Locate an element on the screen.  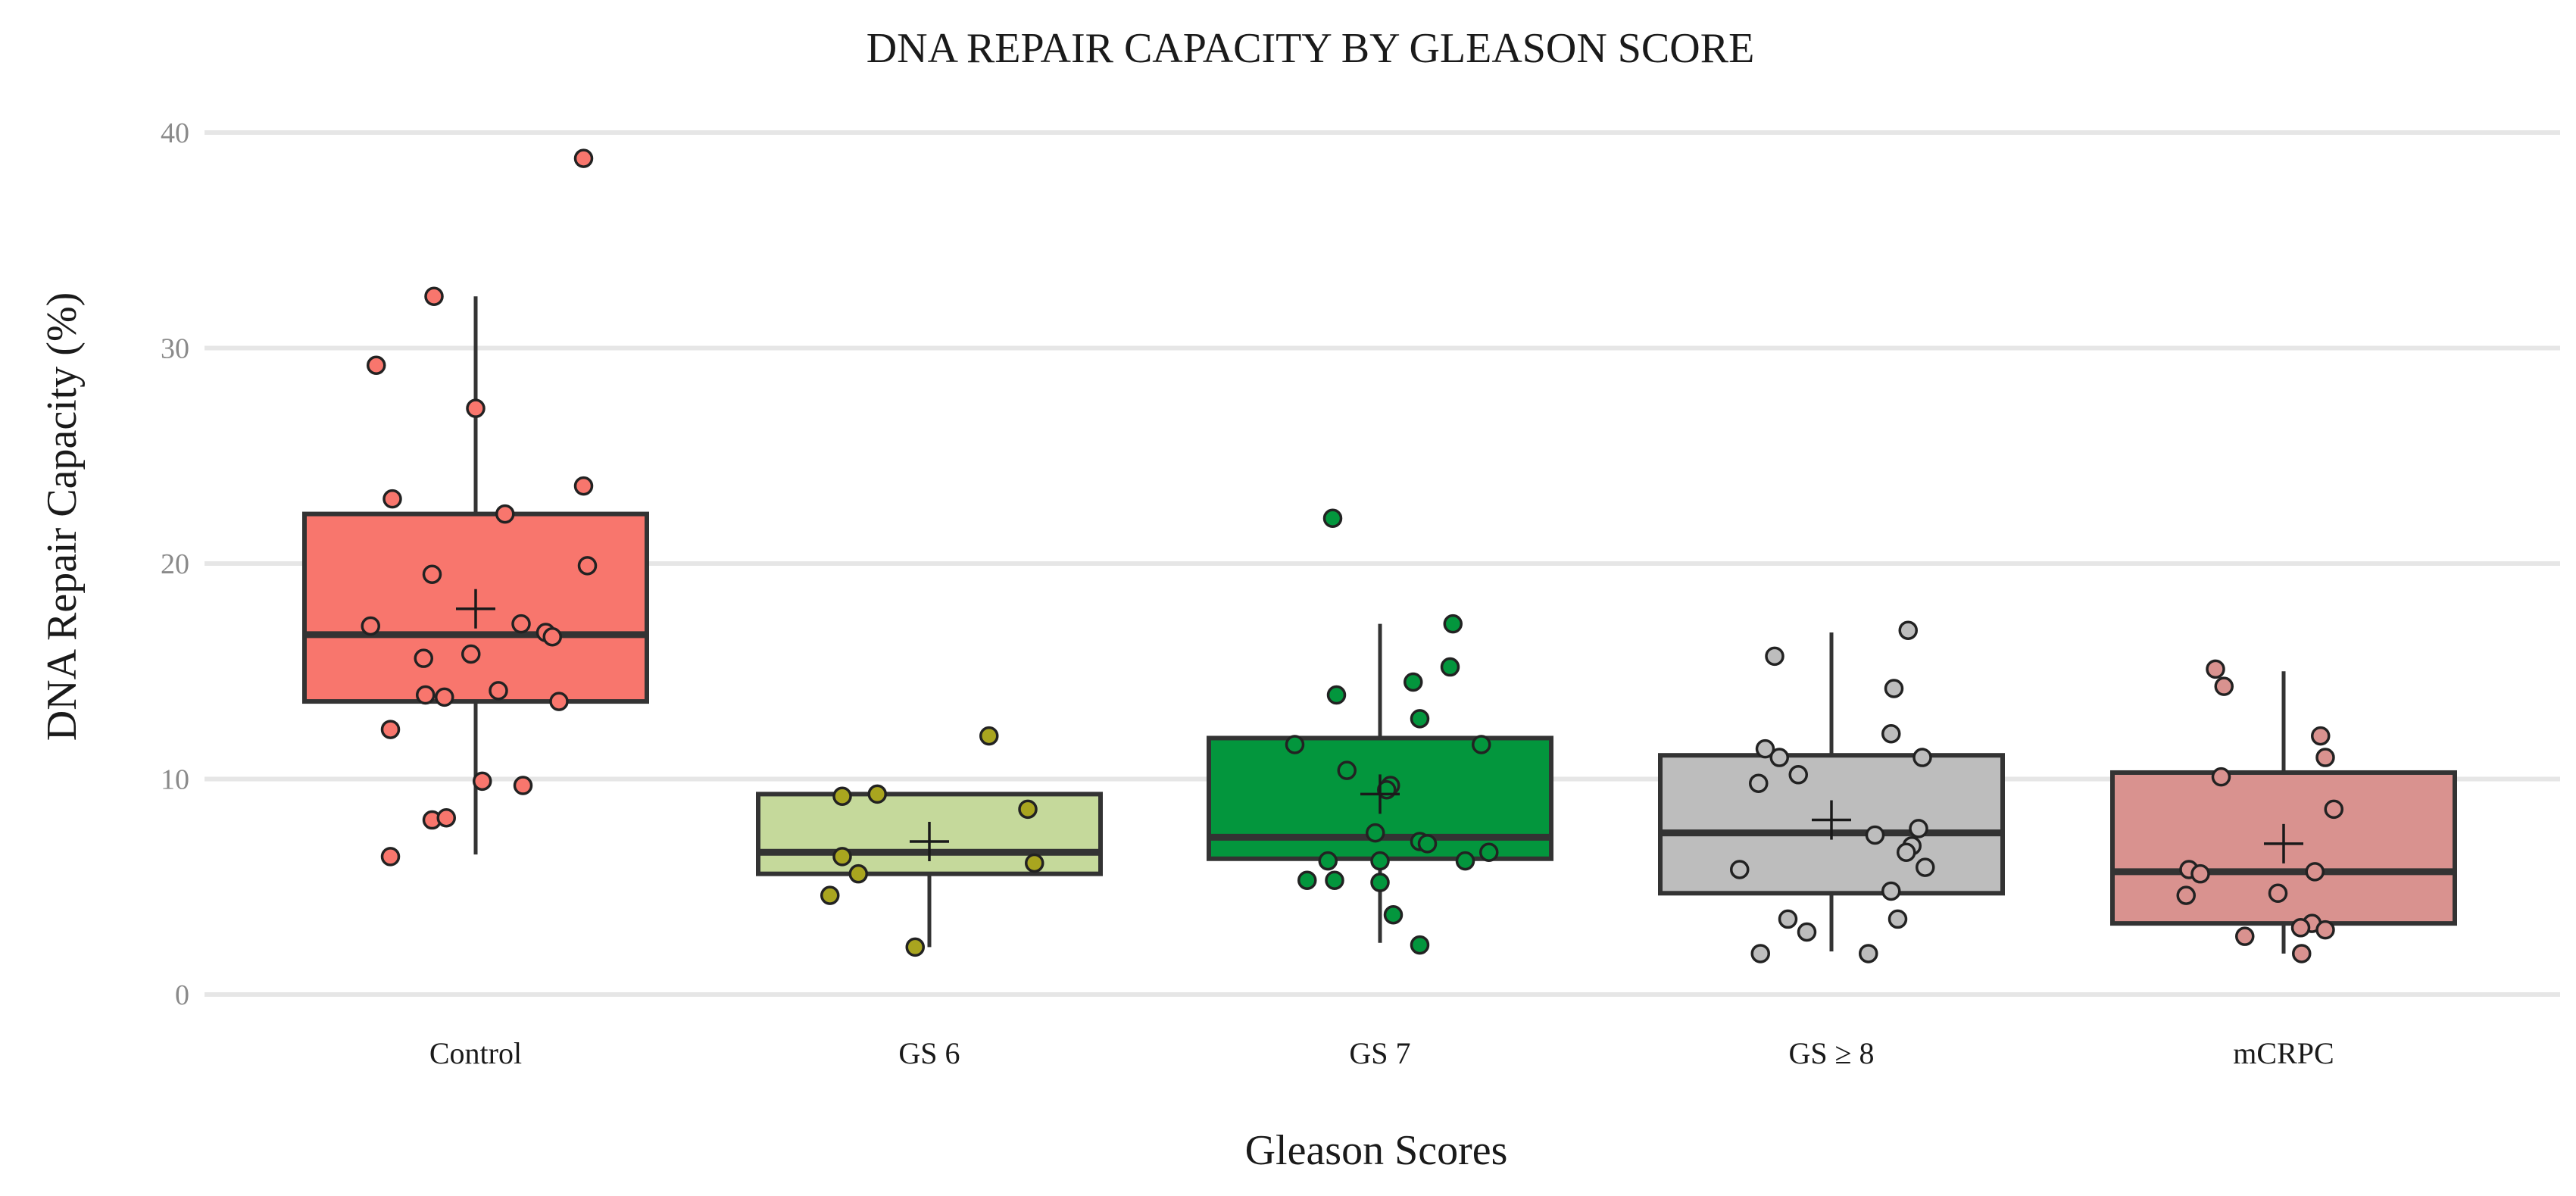
y-axis-ticks: 0 10 20 30 40 is located at coordinates (175, 564).